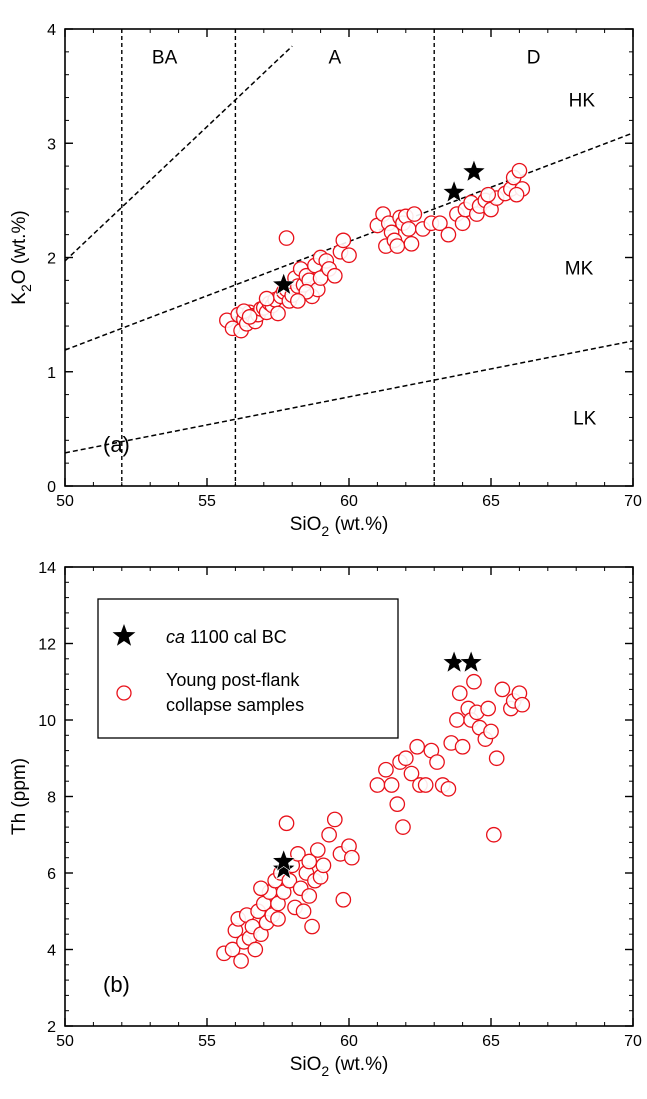  I want to click on y-tick-label: 8, so click(51, 798).